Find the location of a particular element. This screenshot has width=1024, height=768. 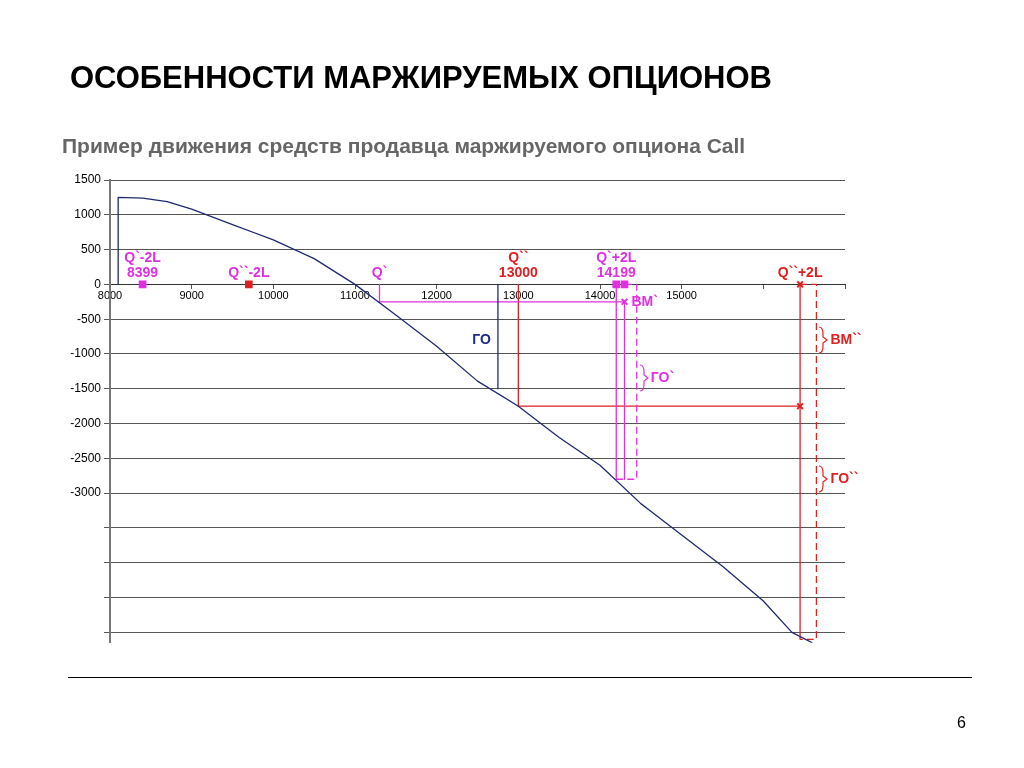

annotation: ГО is located at coordinates (482, 338).